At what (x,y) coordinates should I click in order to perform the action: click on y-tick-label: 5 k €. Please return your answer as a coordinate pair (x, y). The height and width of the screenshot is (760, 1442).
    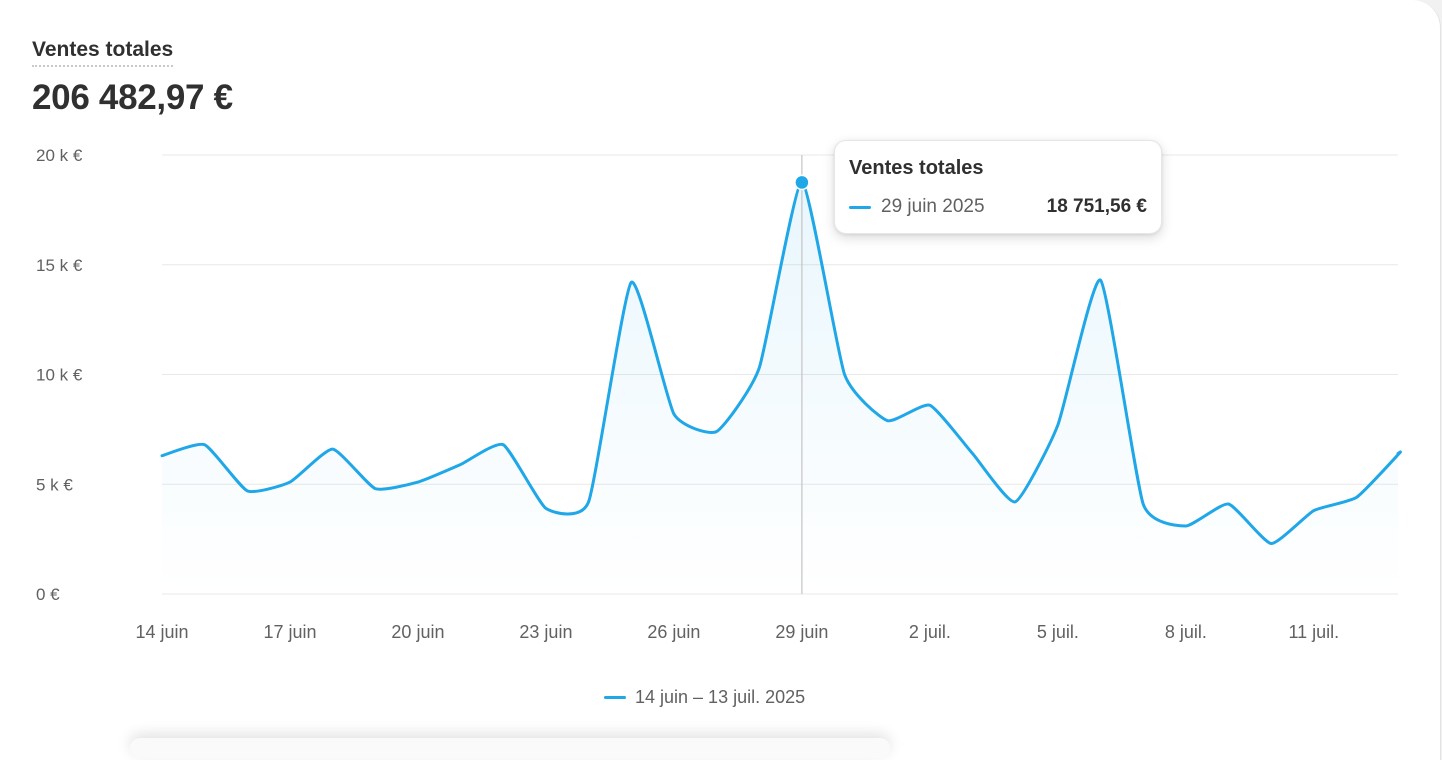
    Looking at the image, I should click on (54, 484).